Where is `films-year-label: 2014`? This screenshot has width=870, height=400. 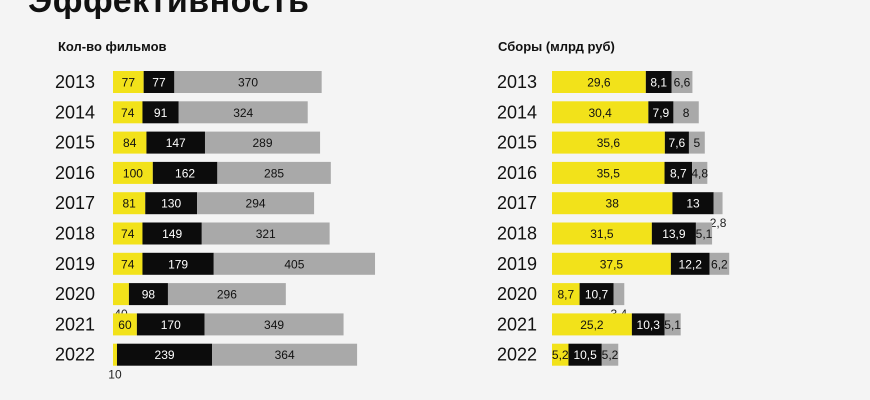 films-year-label: 2014 is located at coordinates (75, 112).